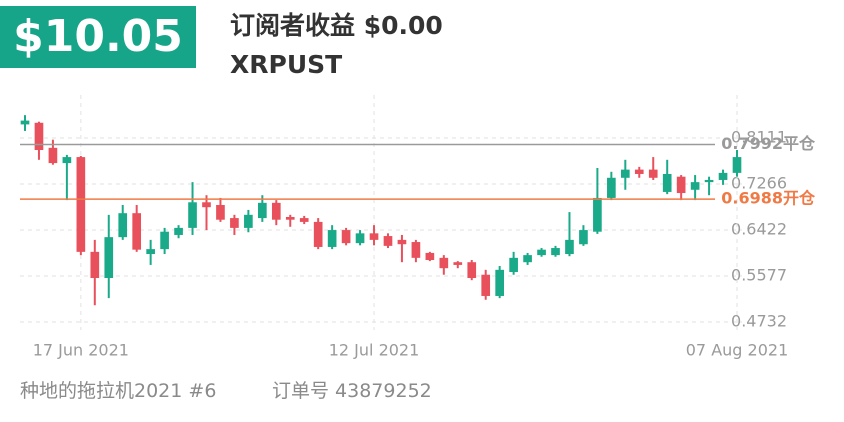 The image size is (844, 422). Describe the element at coordinates (352, 391) in the screenshot. I see `order-number: 订单号 43879252` at that location.